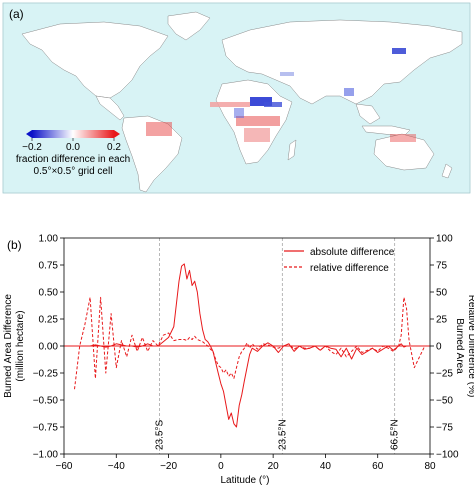 The image size is (474, 490). What do you see at coordinates (221, 466) in the screenshot?
I see `x-tick-label: 0` at bounding box center [221, 466].